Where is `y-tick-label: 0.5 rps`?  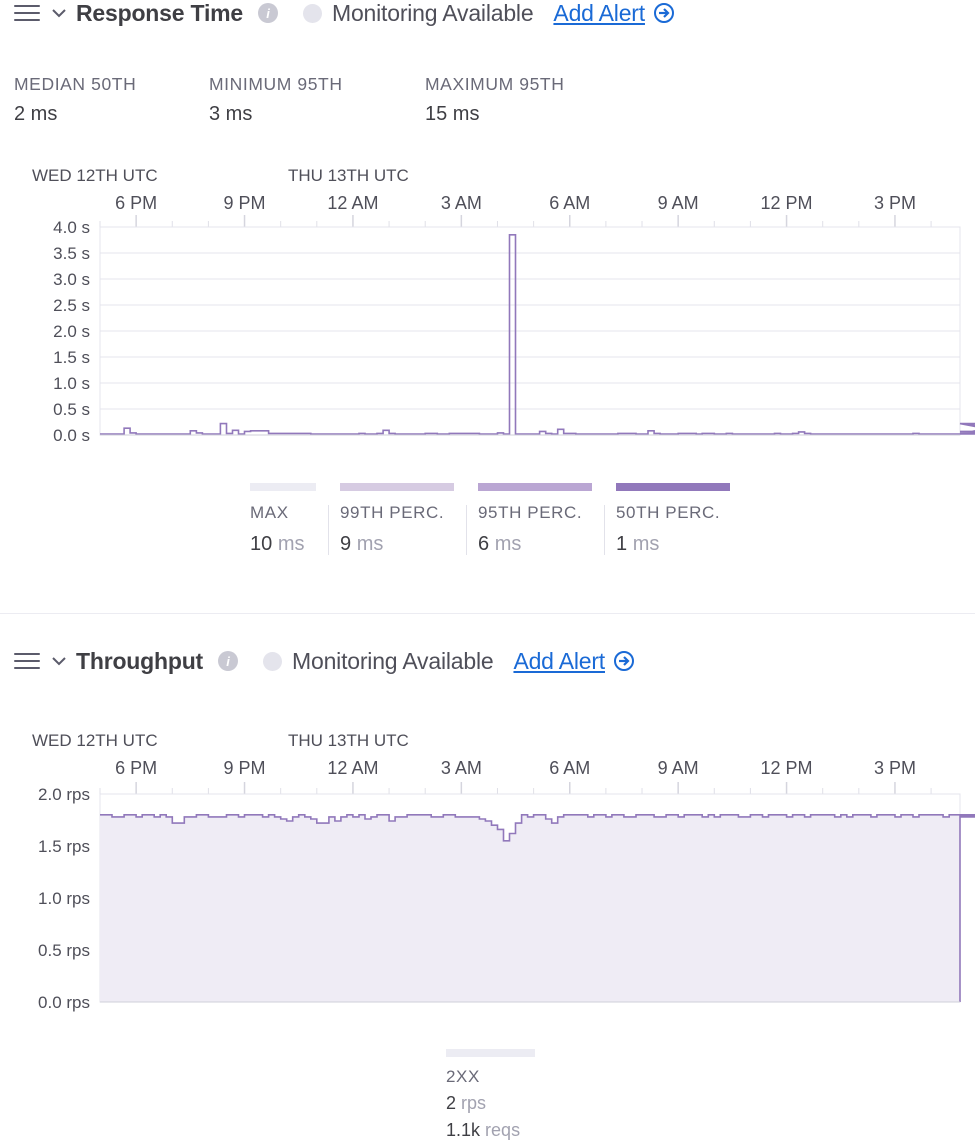 y-tick-label: 0.5 rps is located at coordinates (64, 950).